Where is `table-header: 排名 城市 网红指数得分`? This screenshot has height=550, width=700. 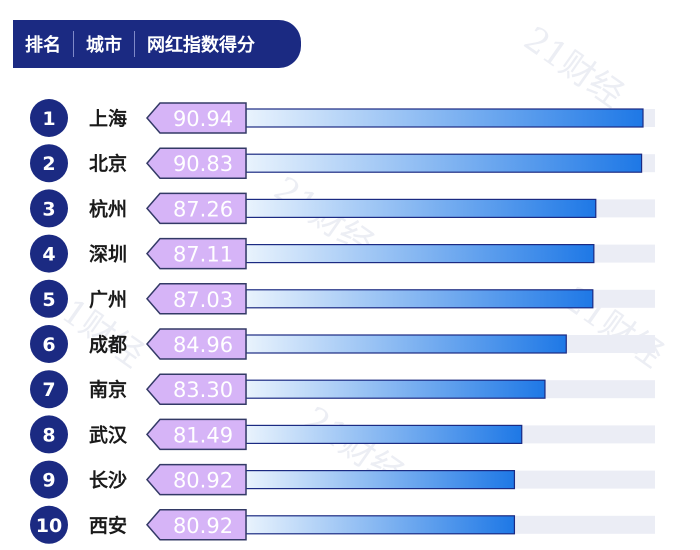 table-header: 排名 城市 网红指数得分 is located at coordinates (157, 44).